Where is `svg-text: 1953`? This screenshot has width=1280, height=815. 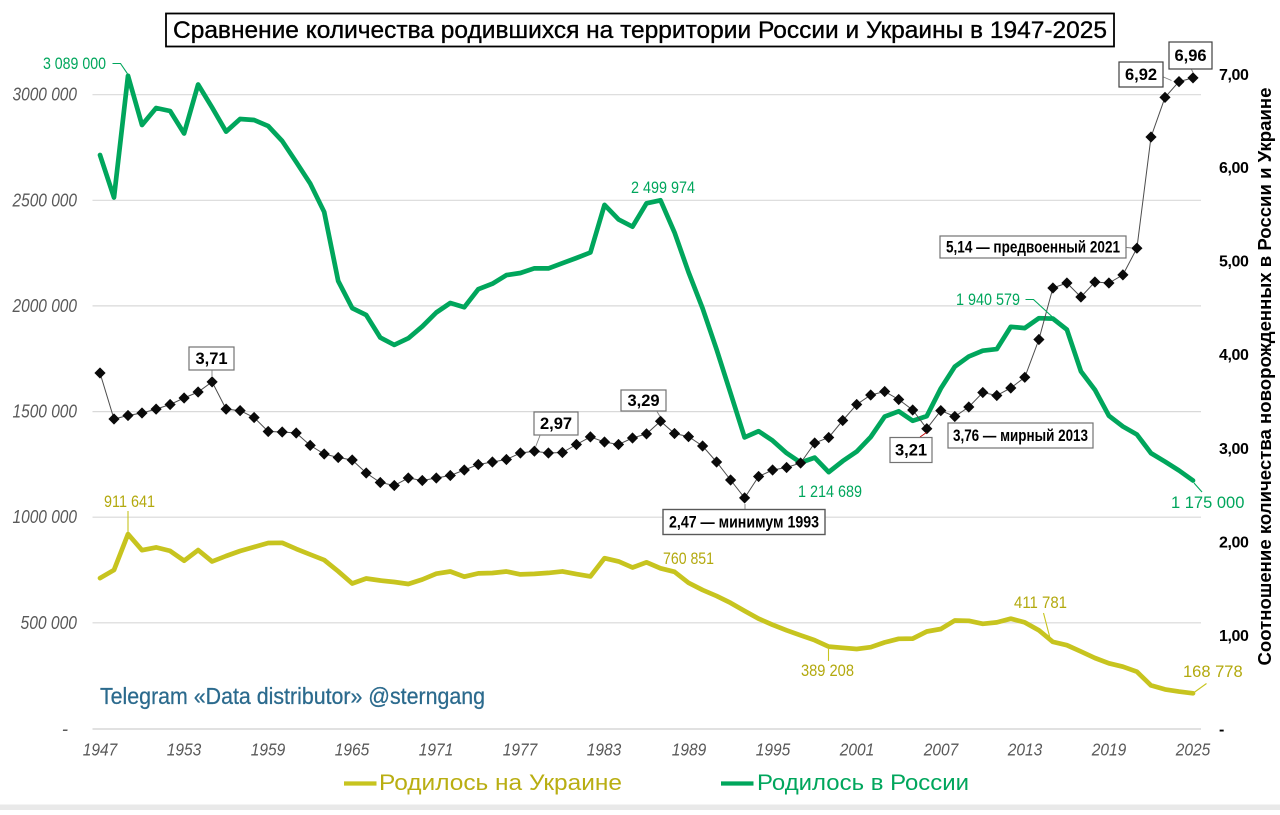
svg-text: 1953 is located at coordinates (184, 750).